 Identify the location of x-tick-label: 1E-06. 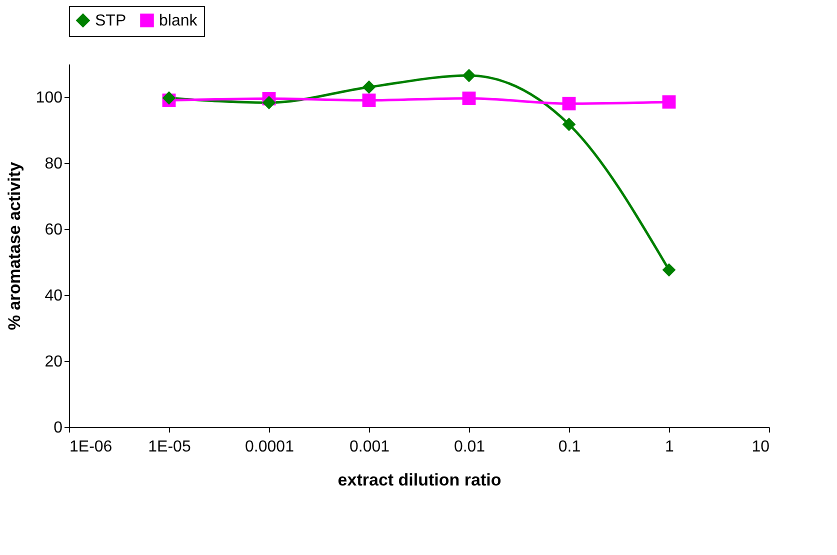
(91, 447).